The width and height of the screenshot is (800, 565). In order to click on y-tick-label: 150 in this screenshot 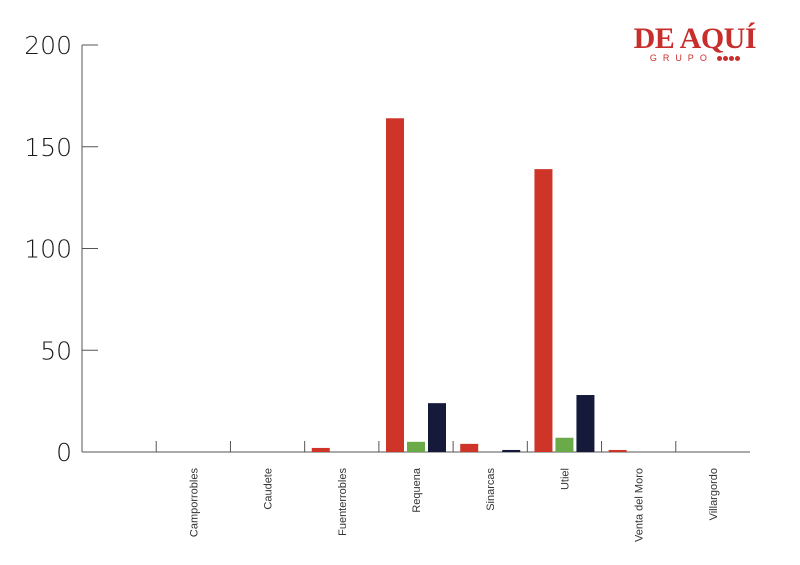, I will do `click(48, 147)`.